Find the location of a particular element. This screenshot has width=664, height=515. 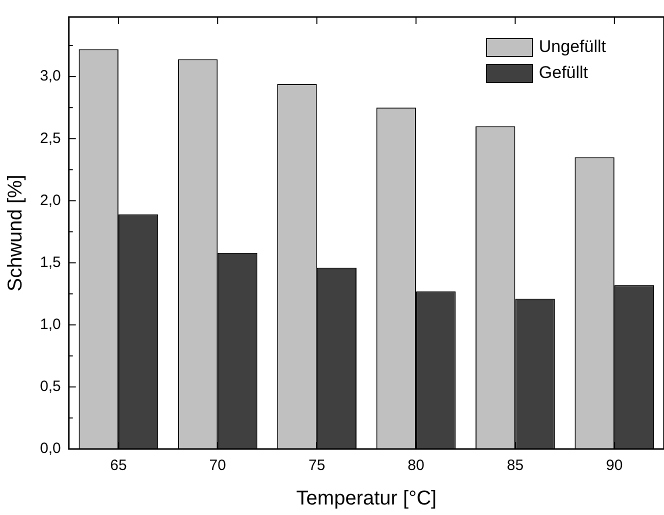

x-tick-label: 80 is located at coordinates (416, 465).